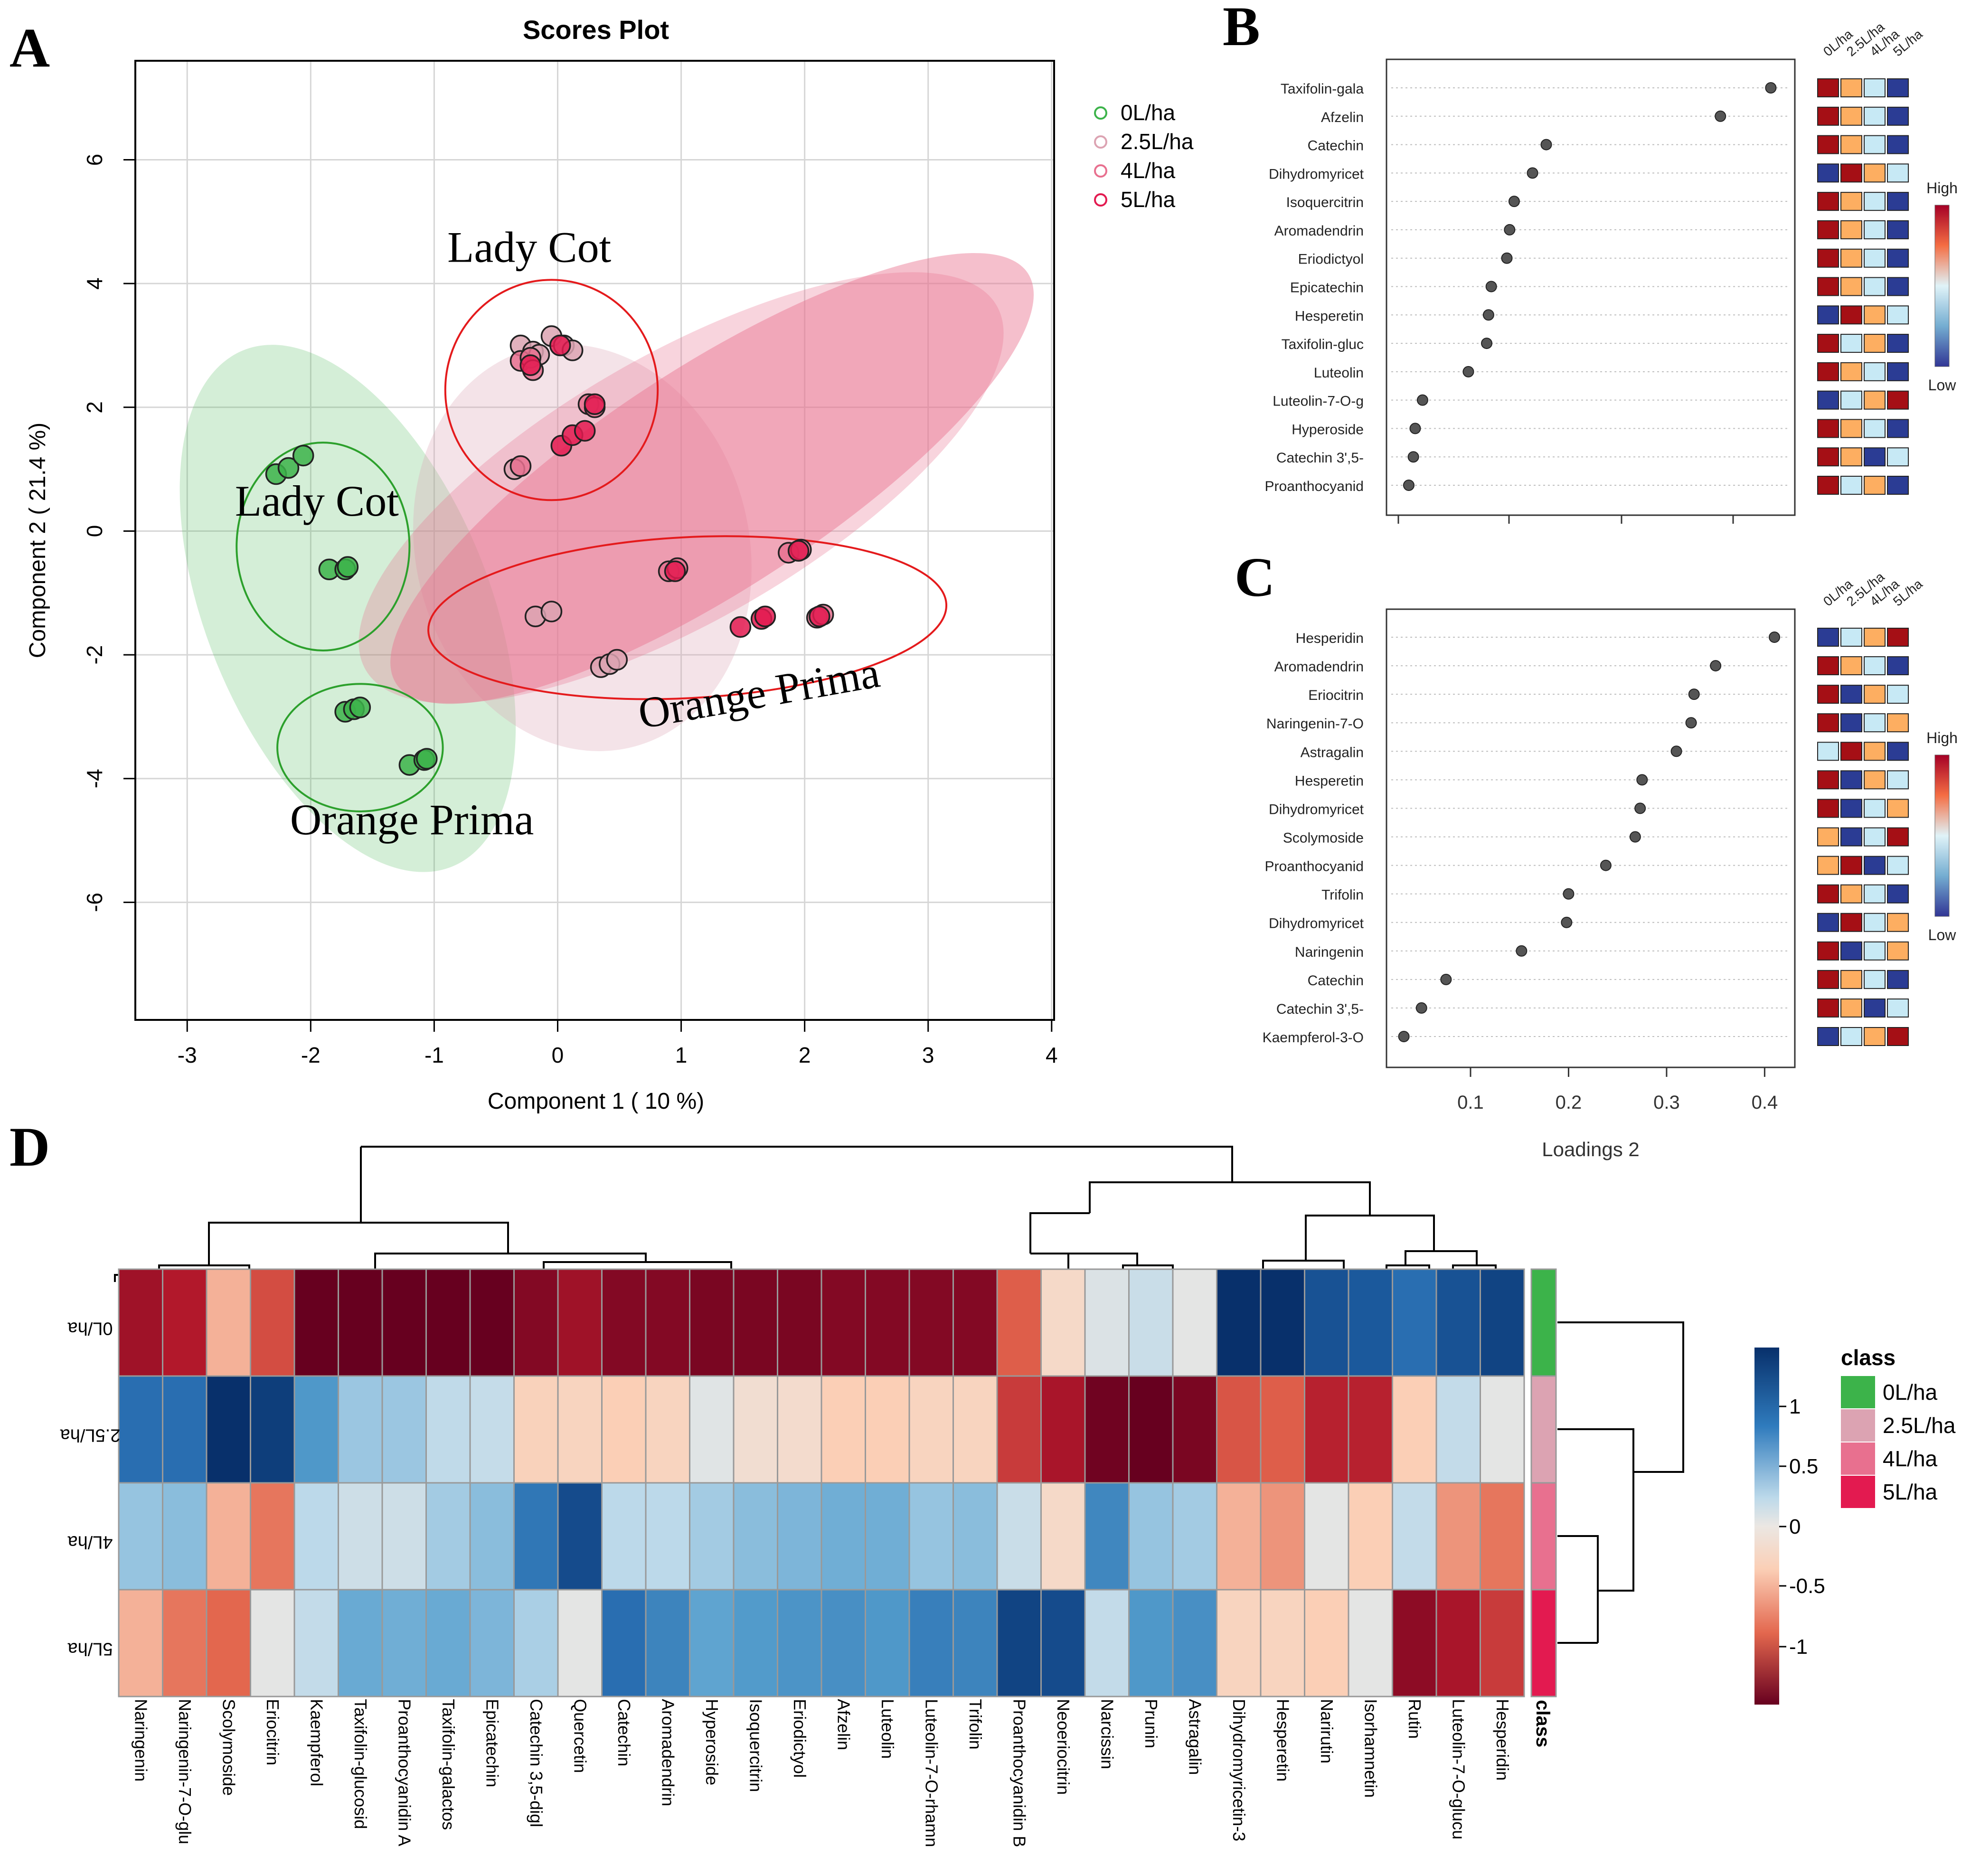  I want to click on feature-label: Catechin, so click(1336, 146).